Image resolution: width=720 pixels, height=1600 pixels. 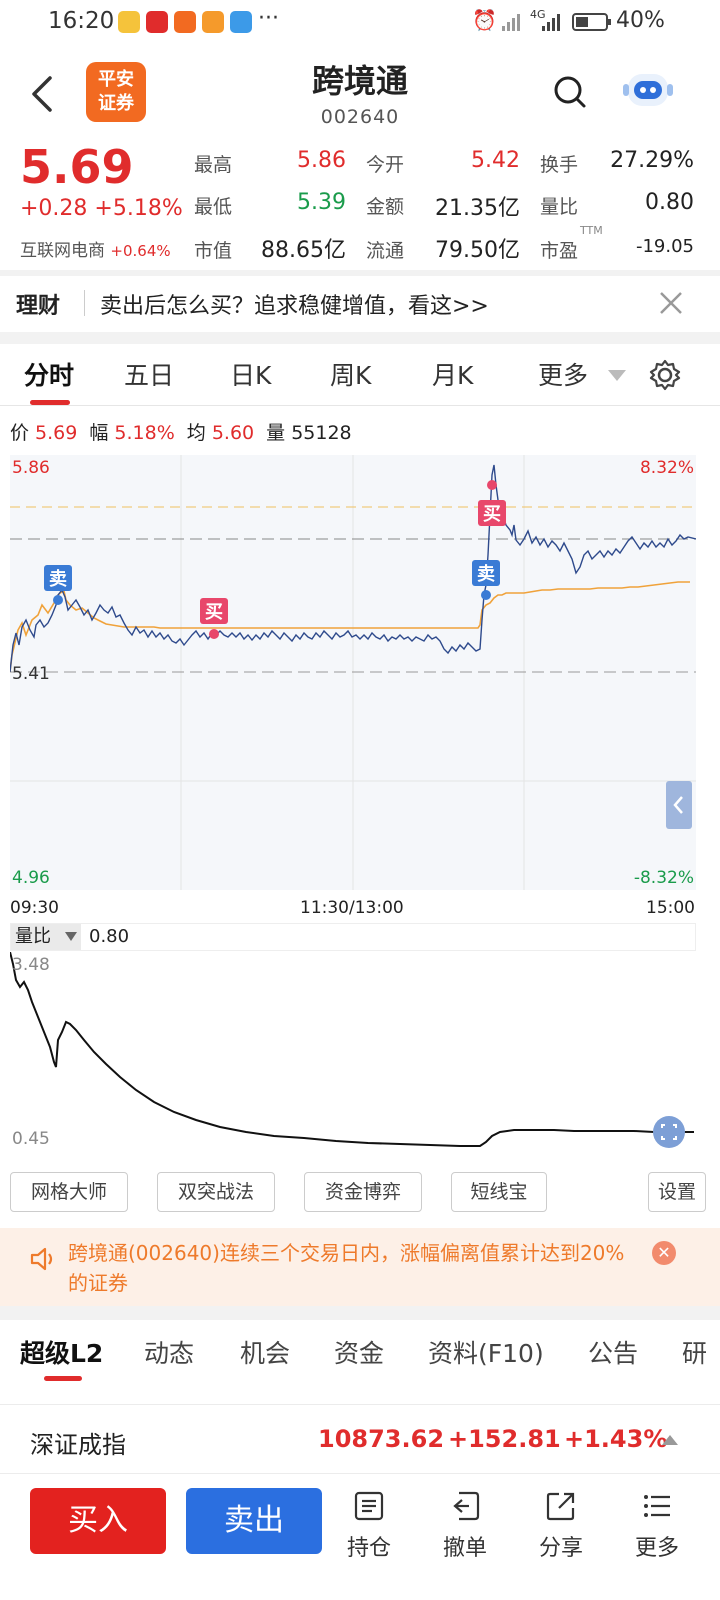 I want to click on high-label: 最高, so click(x=213, y=165).